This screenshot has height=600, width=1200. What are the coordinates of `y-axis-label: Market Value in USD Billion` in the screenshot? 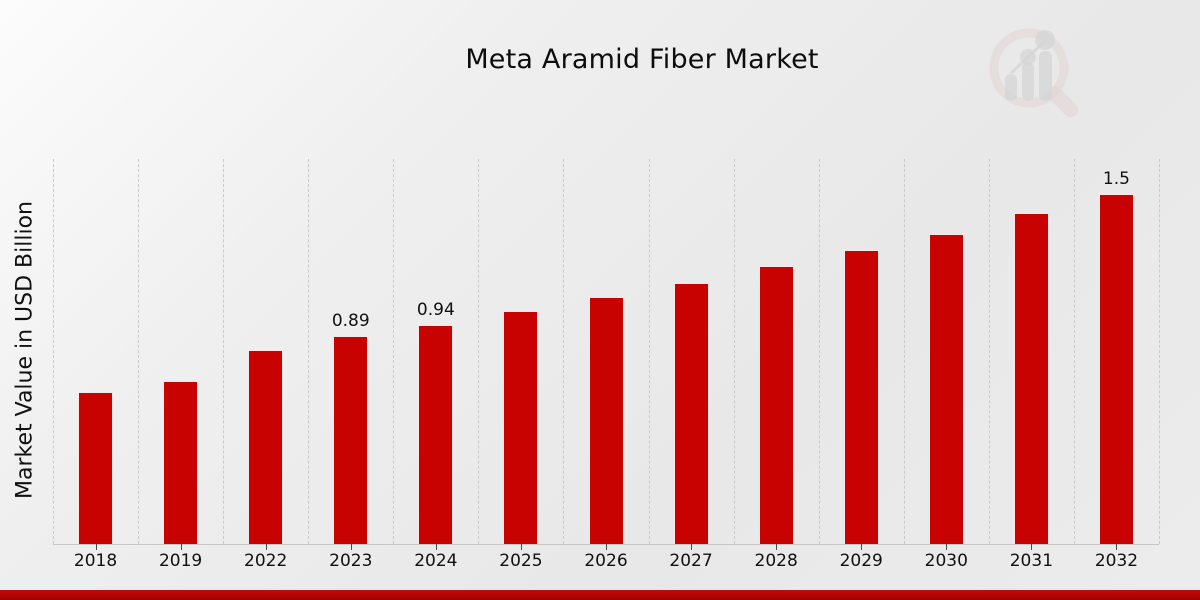 It's located at (25, 350).